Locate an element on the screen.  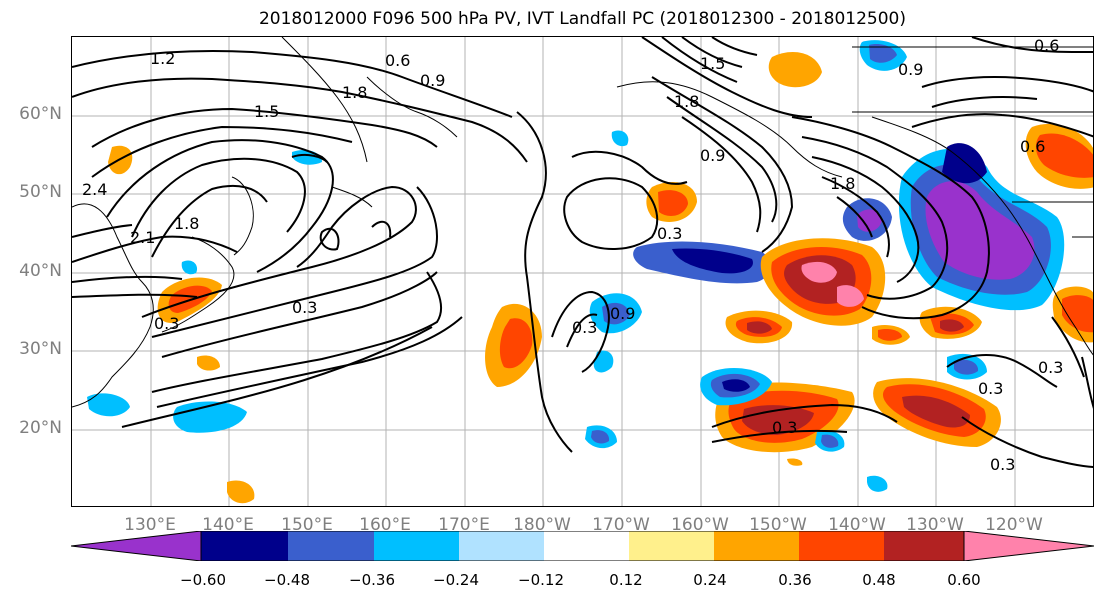
colorbar is located at coordinates (582, 546).